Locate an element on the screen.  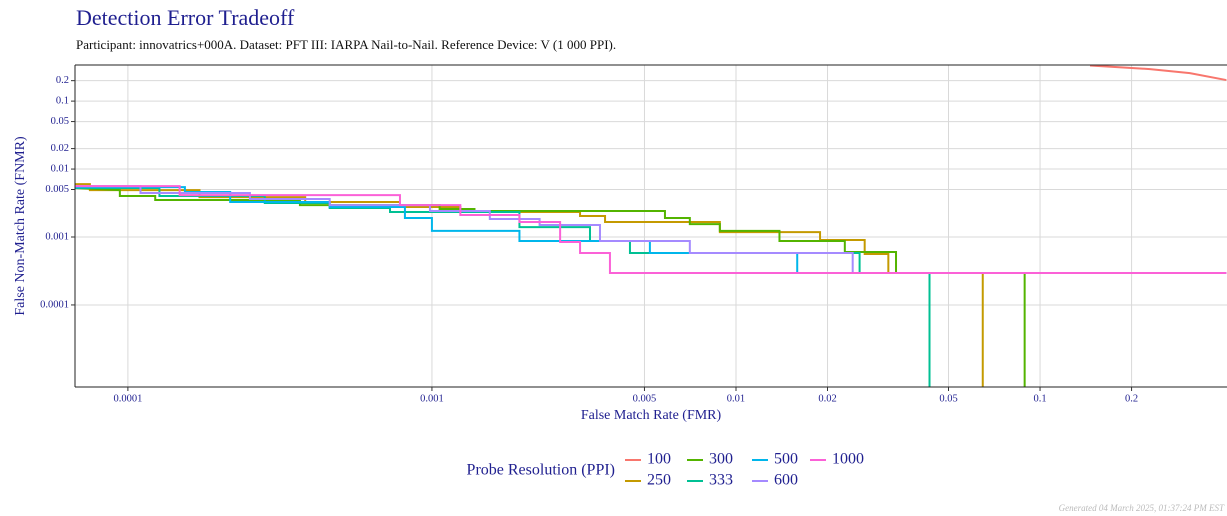
chart-title: Detection Error Tradeoff is located at coordinates (185, 17).